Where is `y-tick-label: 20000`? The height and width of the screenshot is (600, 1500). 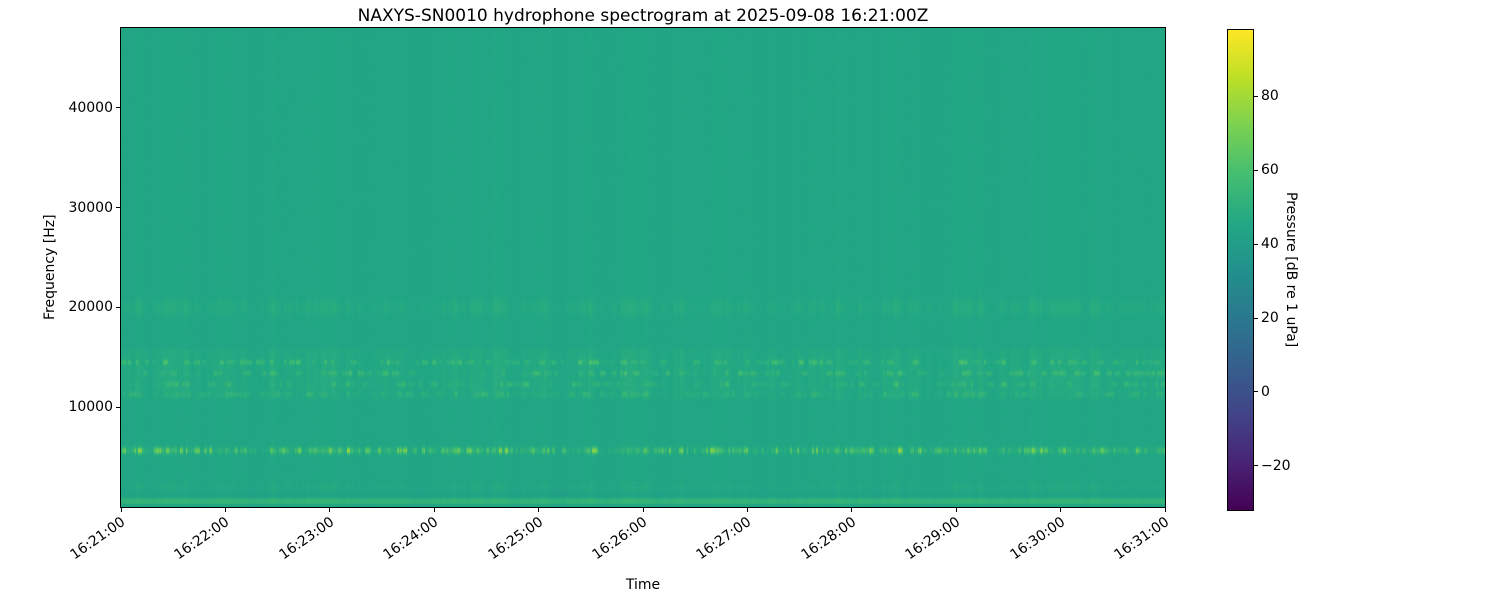 y-tick-label: 20000 is located at coordinates (90, 307).